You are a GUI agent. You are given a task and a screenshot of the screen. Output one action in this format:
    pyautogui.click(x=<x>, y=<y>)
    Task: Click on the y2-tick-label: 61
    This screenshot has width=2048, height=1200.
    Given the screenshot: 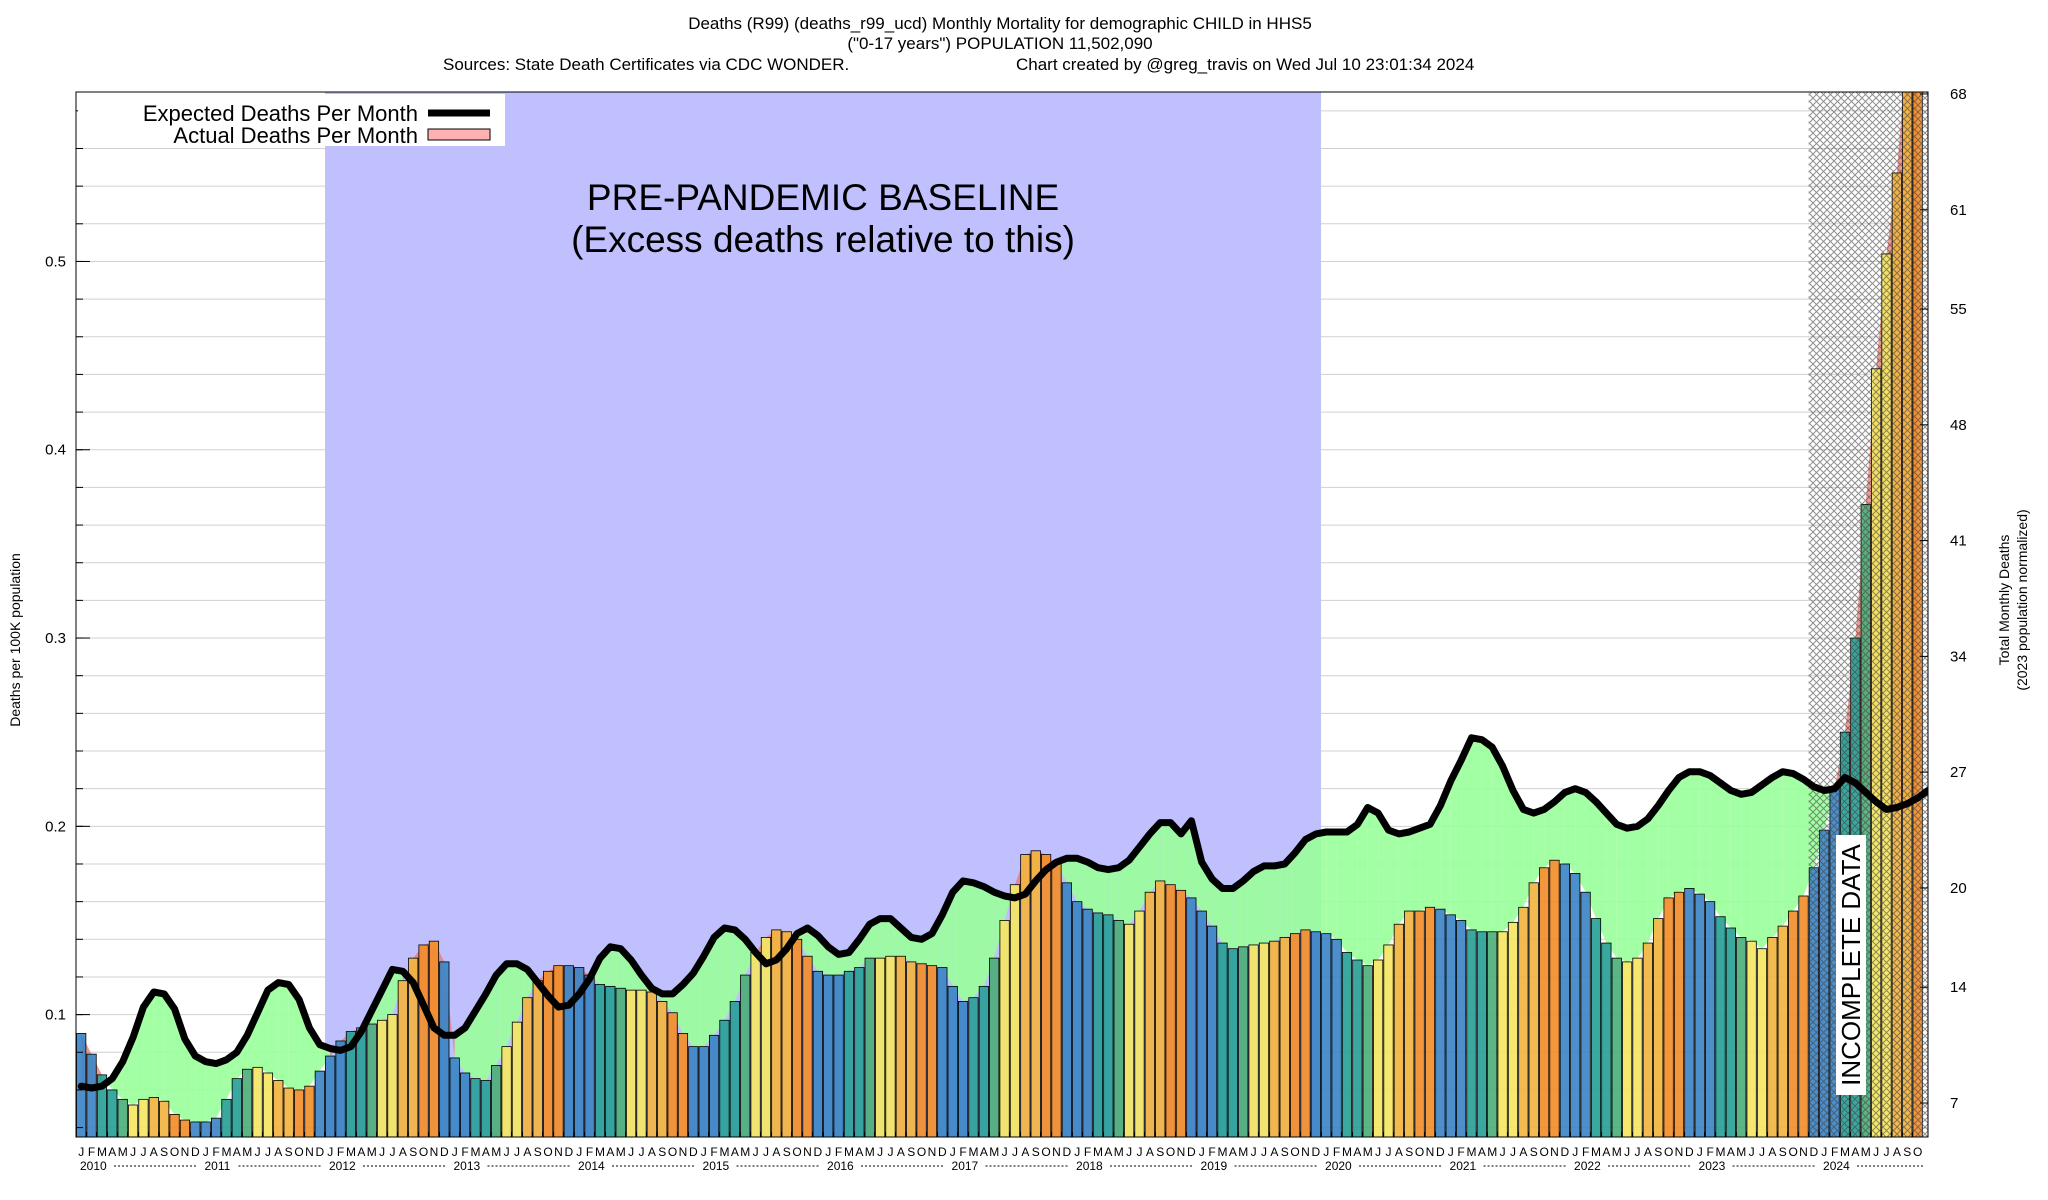 What is the action you would take?
    pyautogui.click(x=1958, y=210)
    